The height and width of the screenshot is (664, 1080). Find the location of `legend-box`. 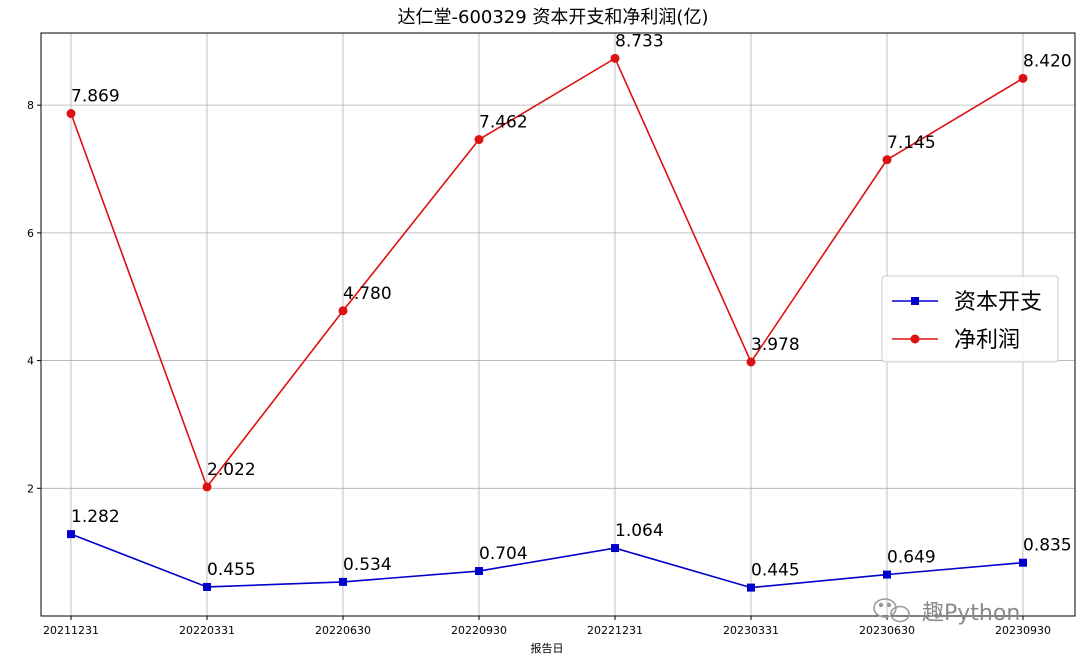

legend-box is located at coordinates (970, 319).